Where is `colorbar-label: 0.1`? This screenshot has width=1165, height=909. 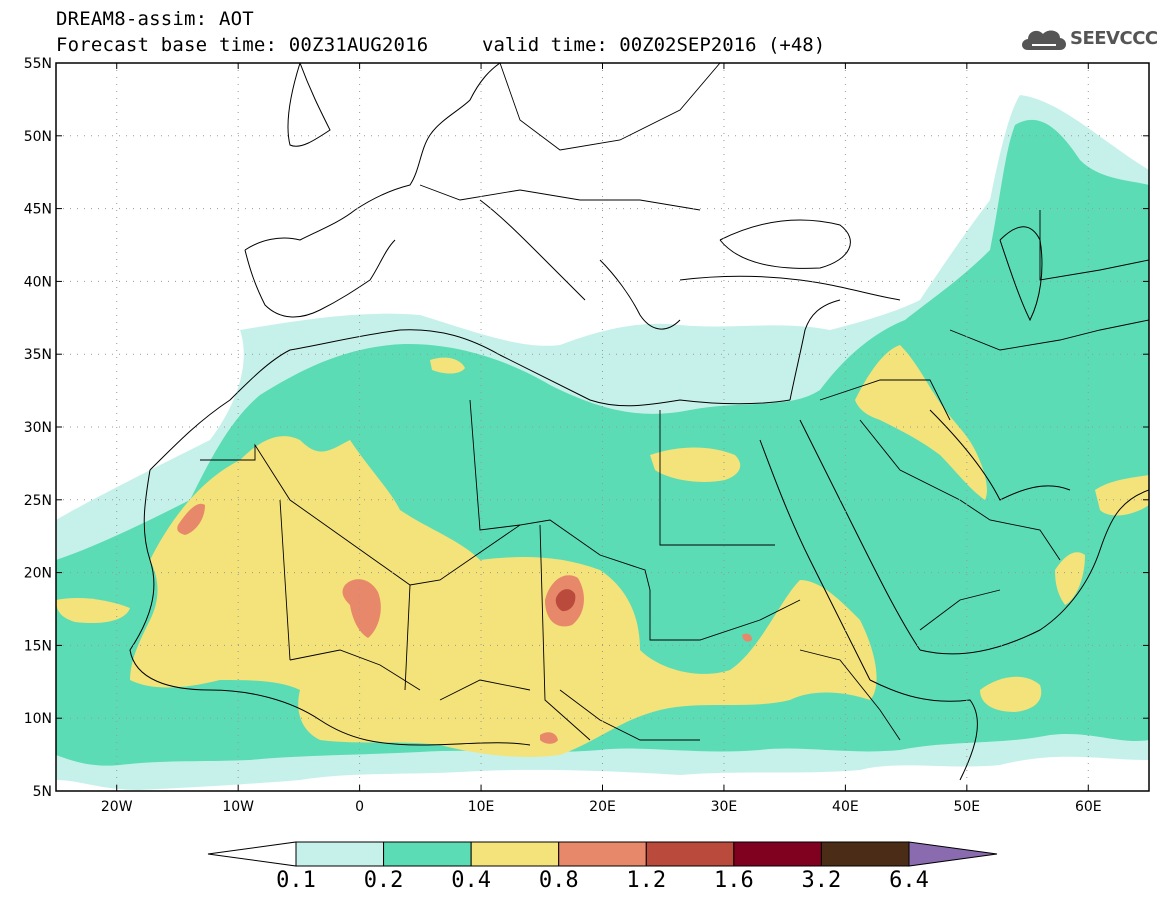
colorbar-label: 0.1 is located at coordinates (296, 880).